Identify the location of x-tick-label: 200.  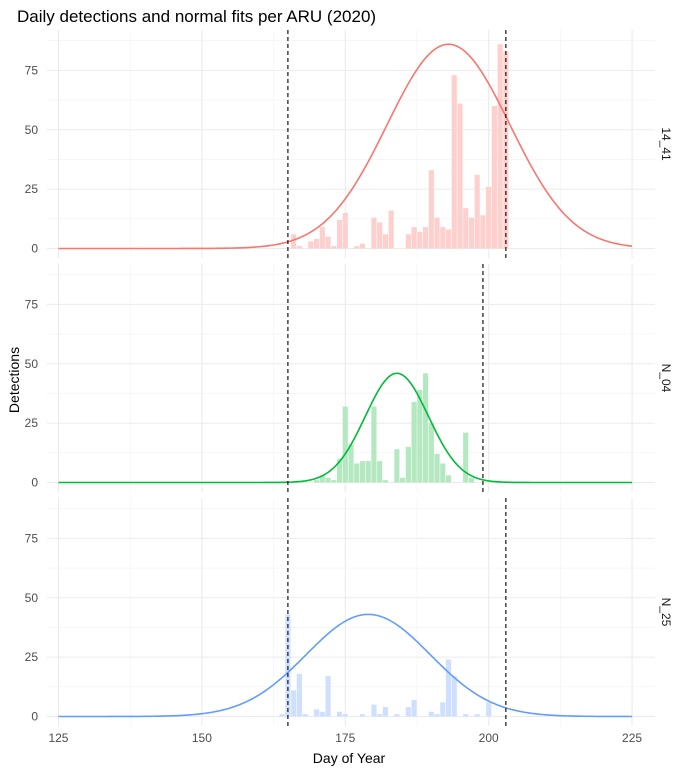
(489, 738).